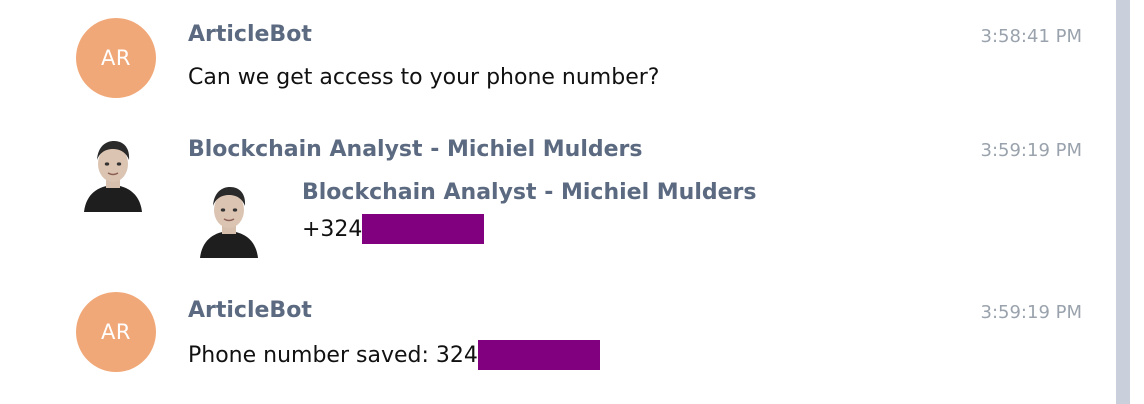 The image size is (1144, 404). I want to click on contact-phone-prefix: +324, so click(332, 229).